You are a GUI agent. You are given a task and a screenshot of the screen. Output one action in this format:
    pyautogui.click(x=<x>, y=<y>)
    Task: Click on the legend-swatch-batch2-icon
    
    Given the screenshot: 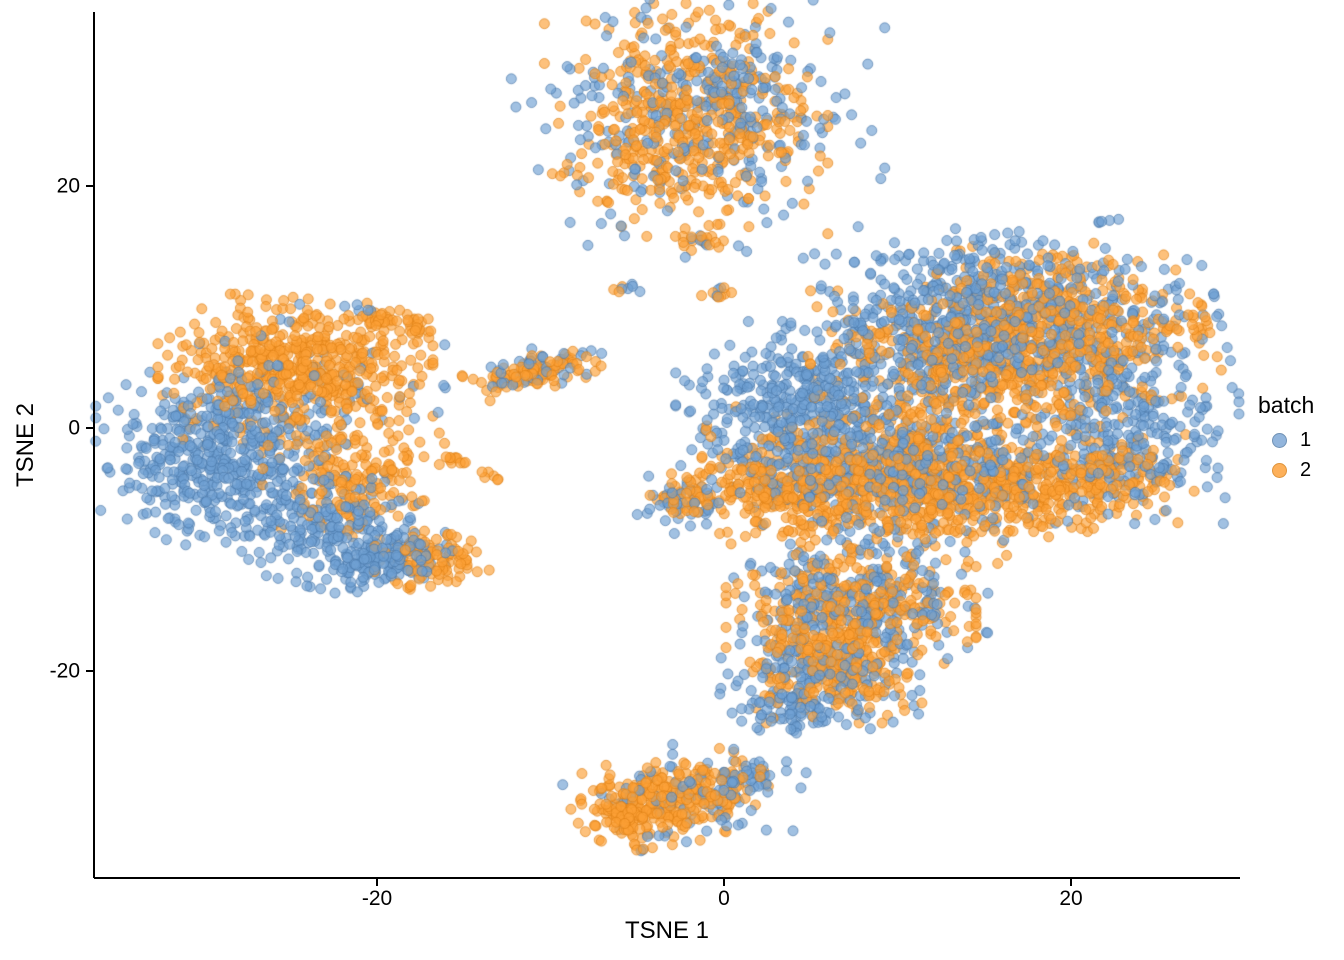 What is the action you would take?
    pyautogui.click(x=1279, y=470)
    